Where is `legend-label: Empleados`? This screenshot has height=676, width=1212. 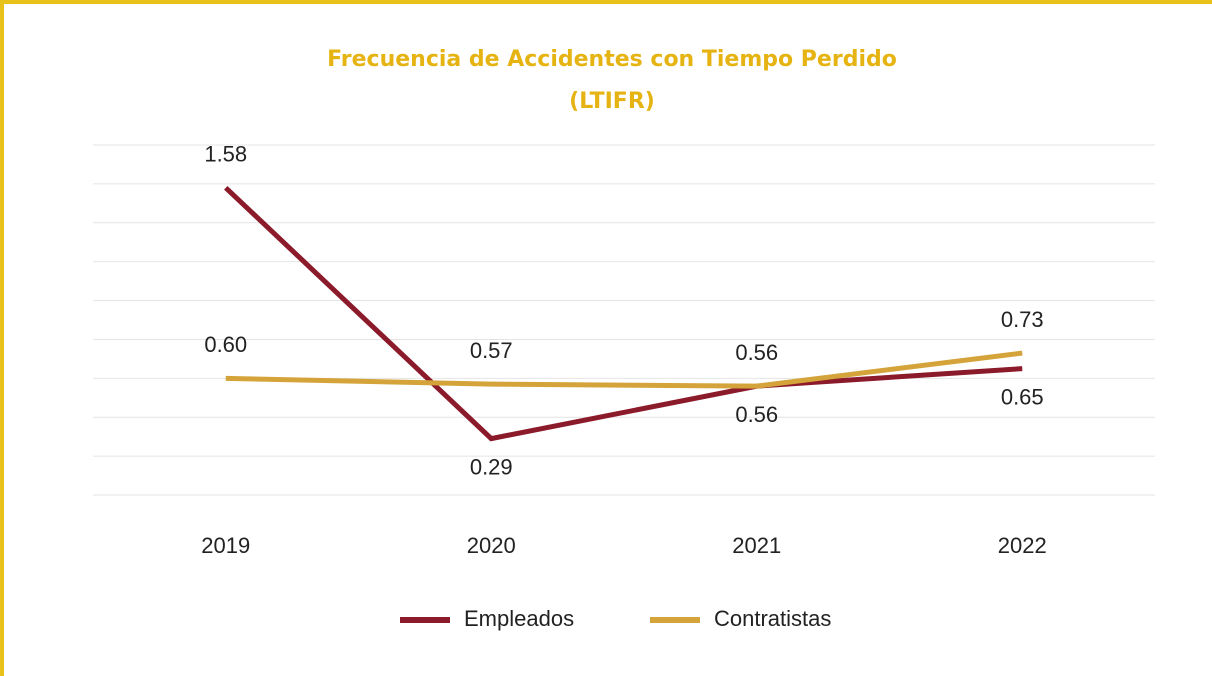 legend-label: Empleados is located at coordinates (519, 618).